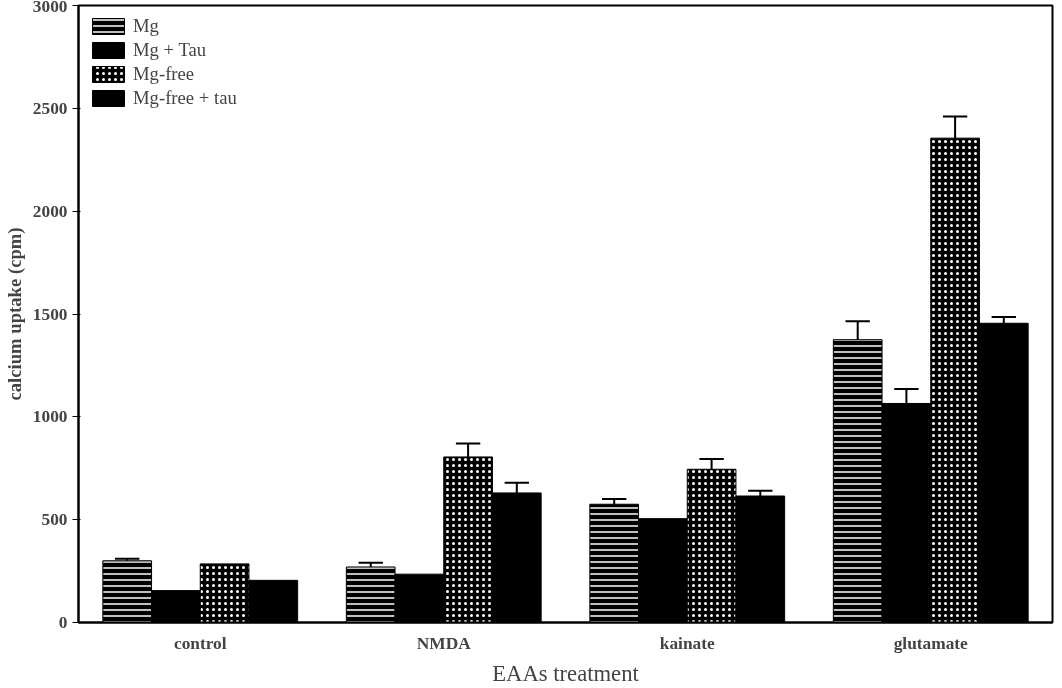  Describe the element at coordinates (50, 314) in the screenshot. I see `y-tick-label: 1500` at that location.